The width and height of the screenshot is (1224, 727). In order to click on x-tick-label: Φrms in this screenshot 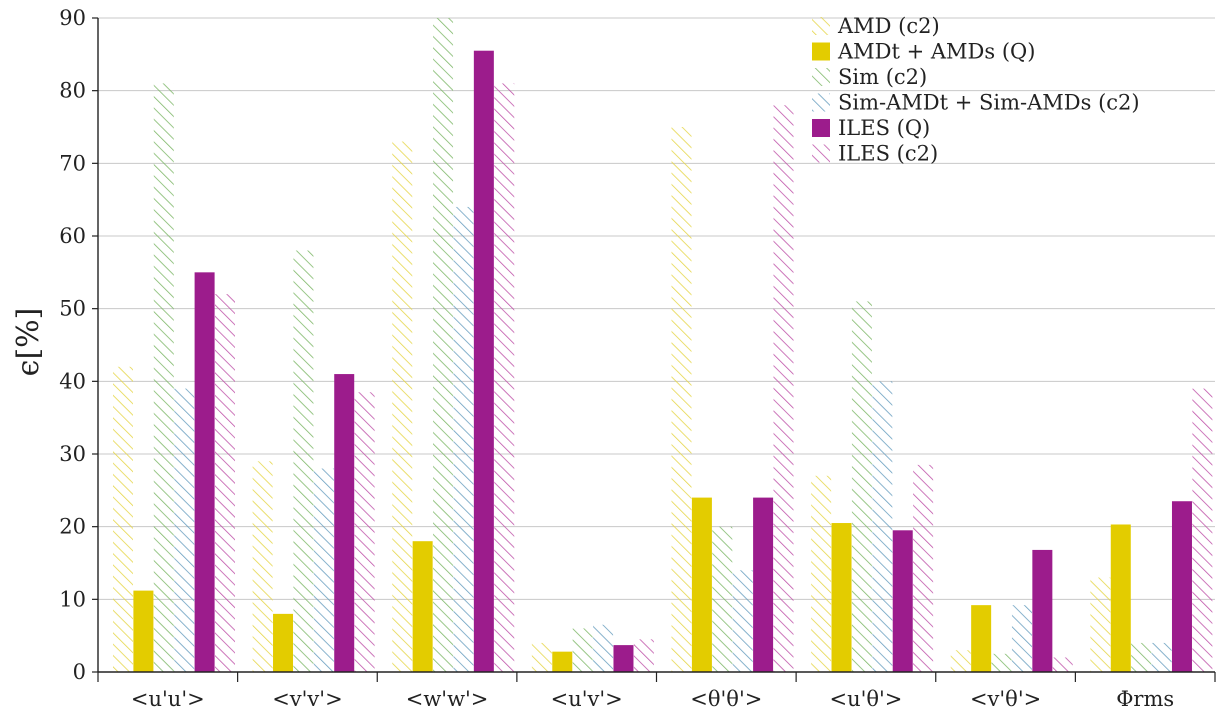, I will do `click(1145, 699)`.